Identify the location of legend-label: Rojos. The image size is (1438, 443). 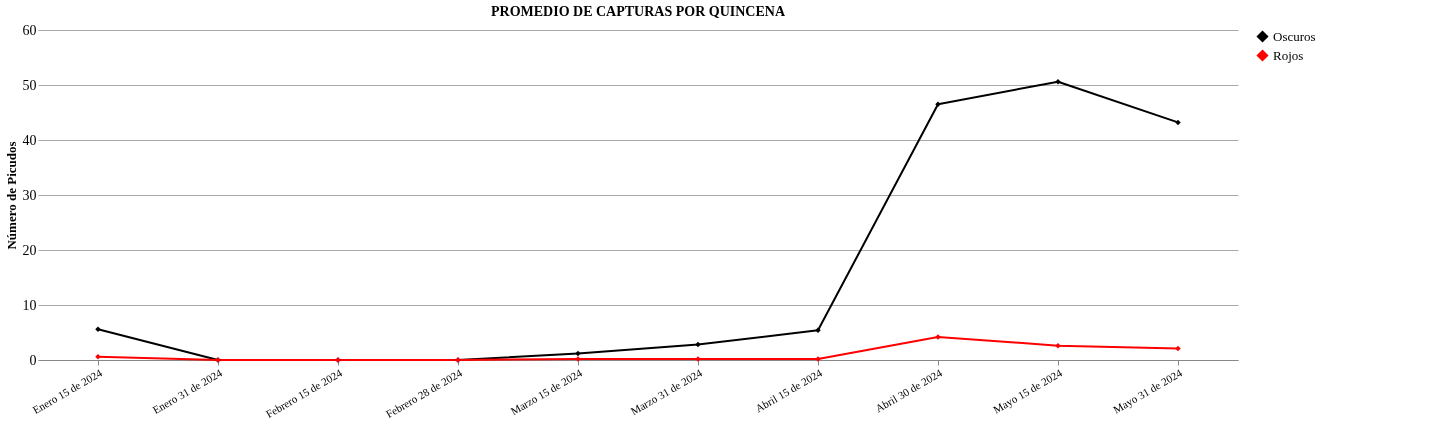
(1288, 55).